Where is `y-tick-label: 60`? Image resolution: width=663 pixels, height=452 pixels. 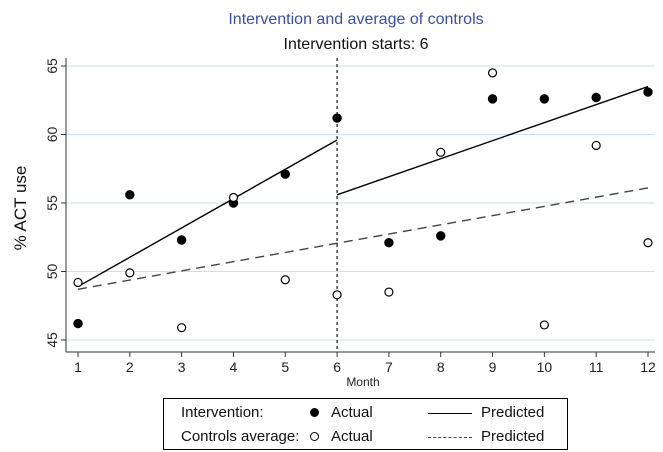
y-tick-label: 60 is located at coordinates (52, 135).